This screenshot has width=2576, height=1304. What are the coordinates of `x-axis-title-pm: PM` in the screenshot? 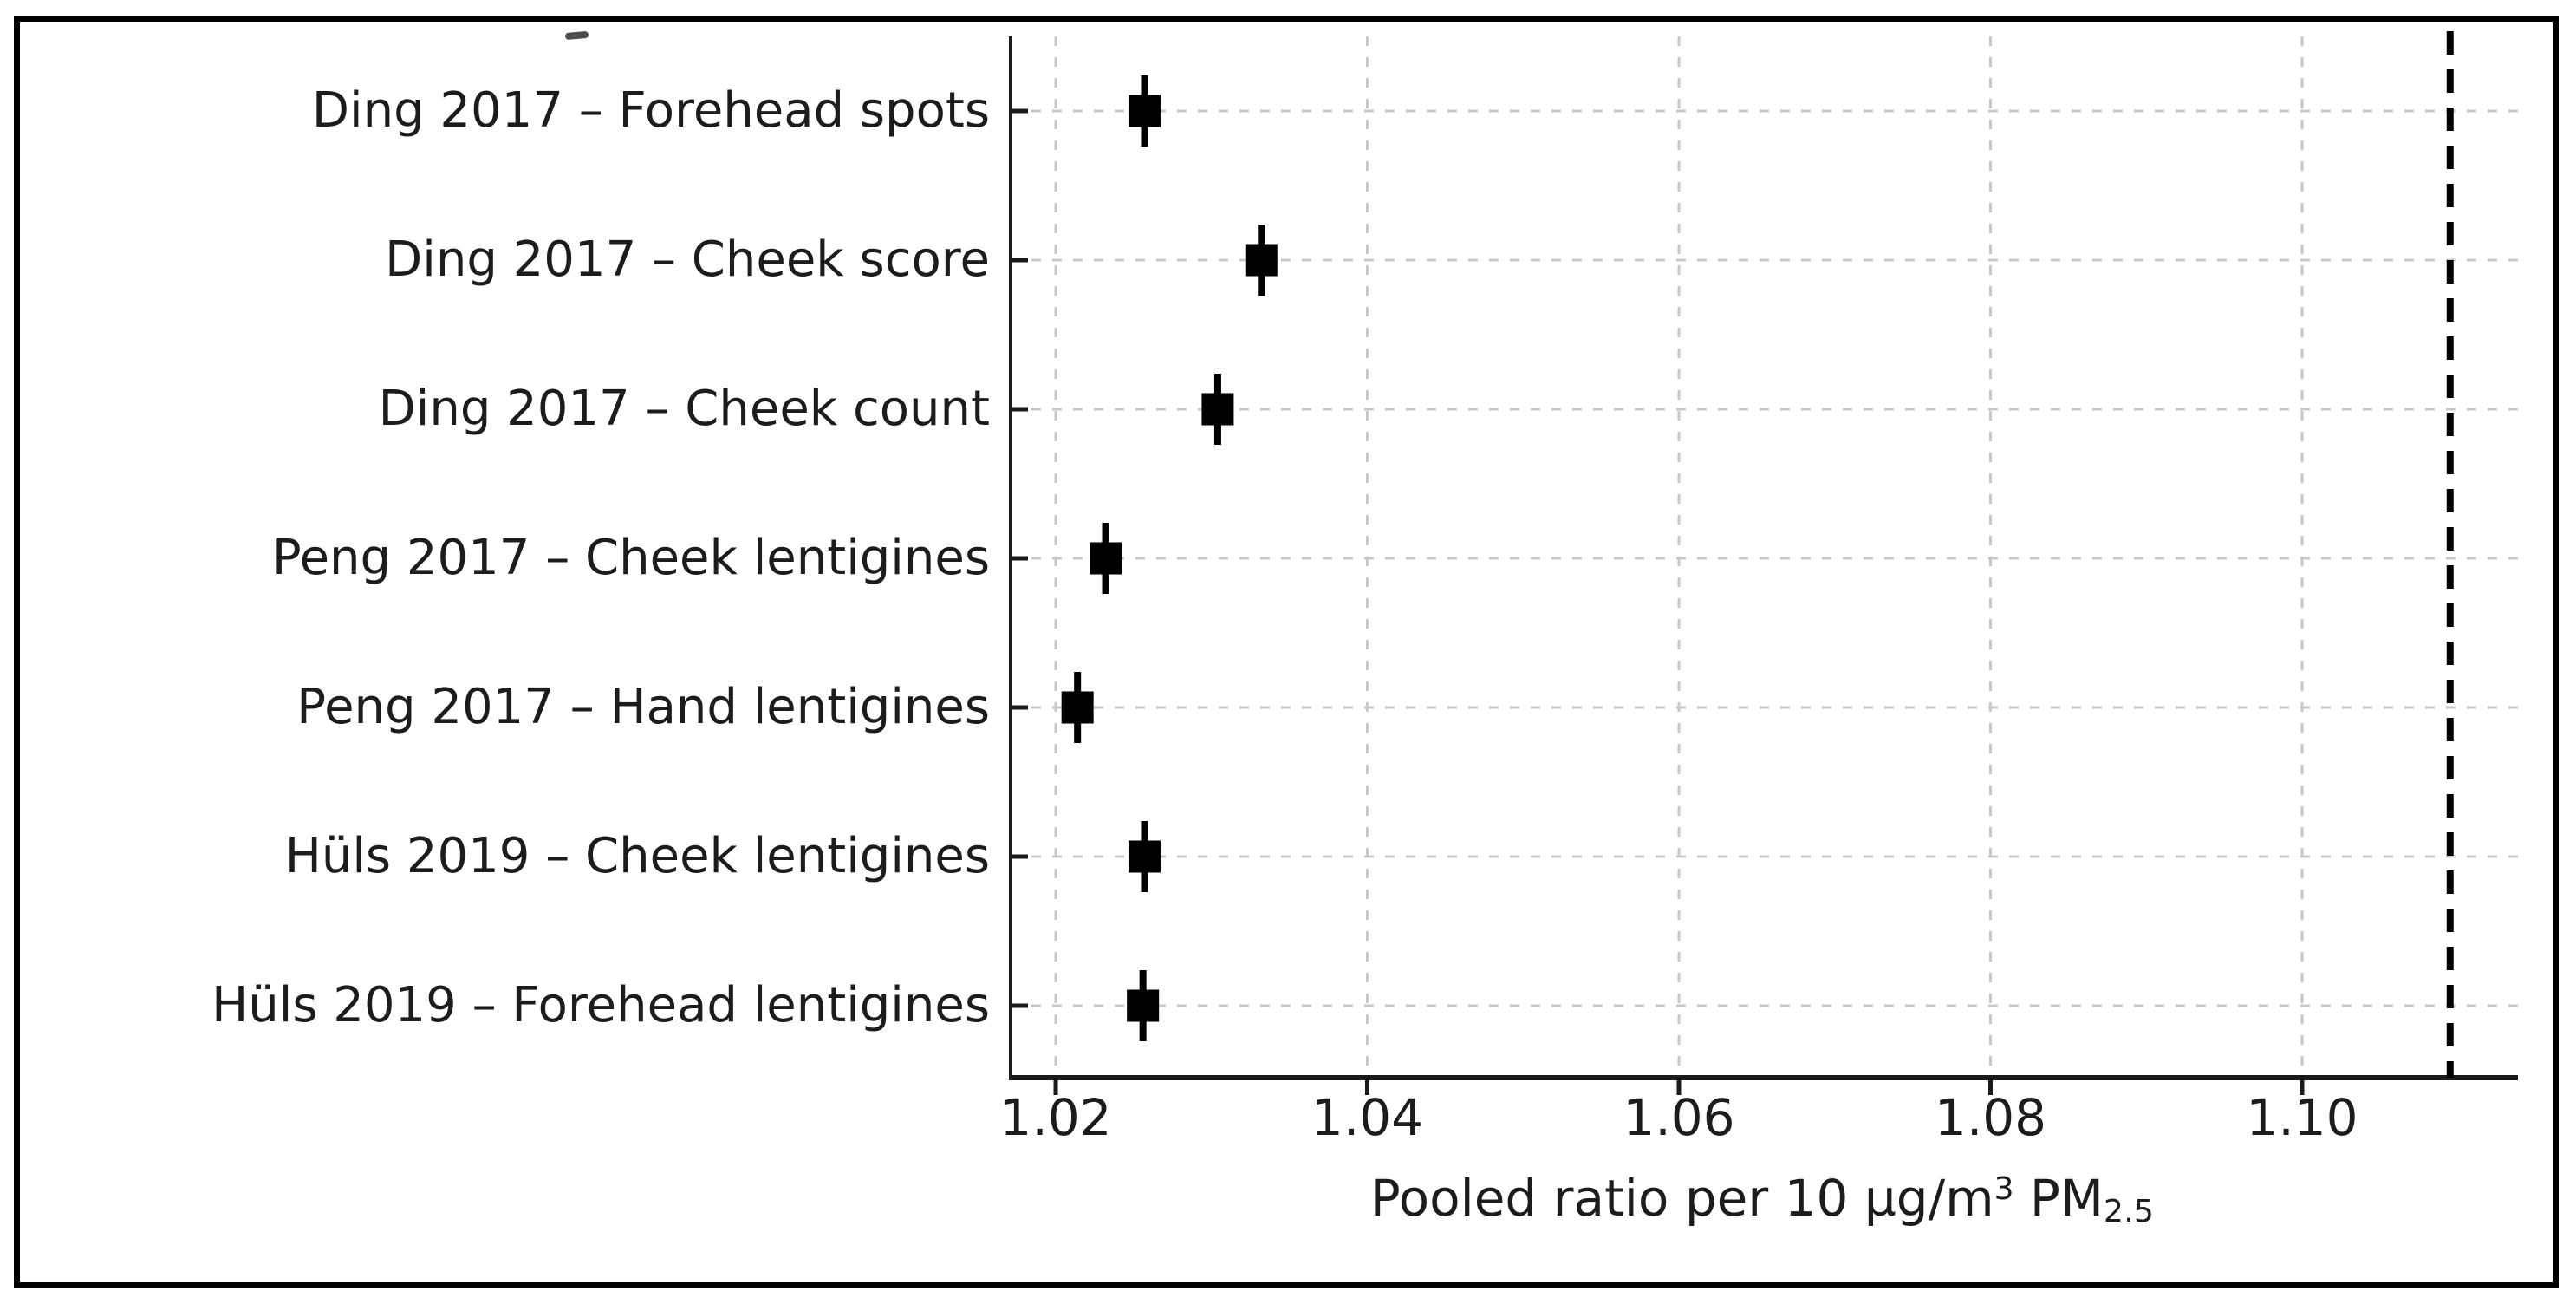 It's located at (2058, 1198).